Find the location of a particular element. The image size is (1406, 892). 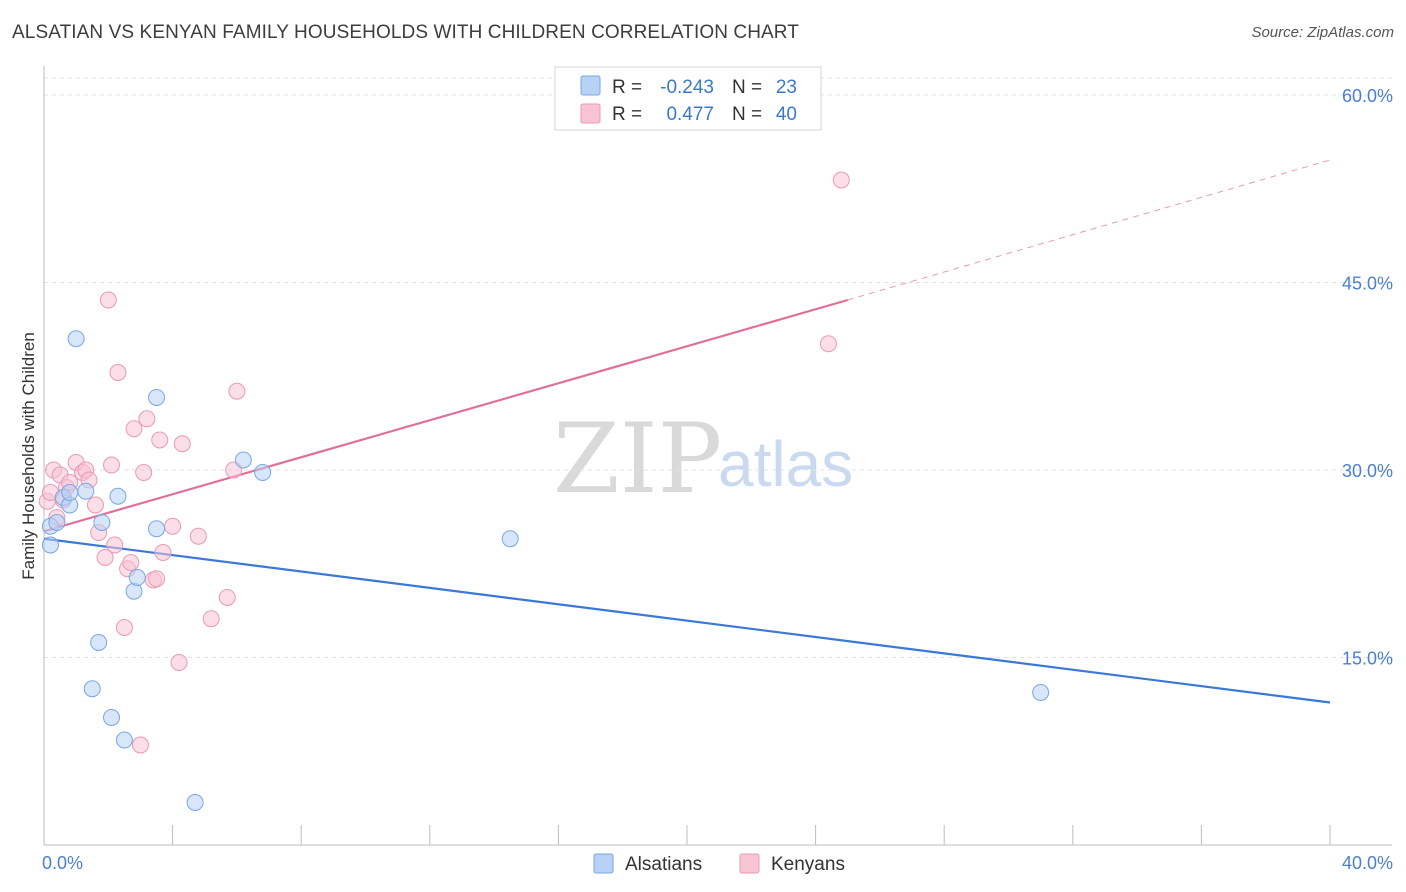

y-axis-title: Family Households with Children is located at coordinates (28, 456).